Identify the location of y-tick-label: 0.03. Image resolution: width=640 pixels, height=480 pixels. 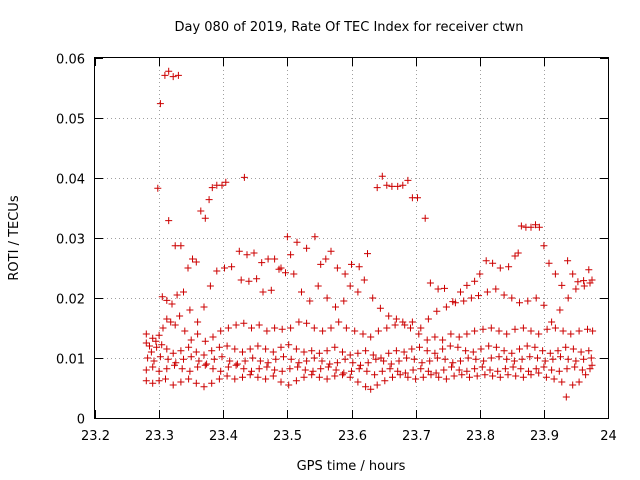
(70, 240).